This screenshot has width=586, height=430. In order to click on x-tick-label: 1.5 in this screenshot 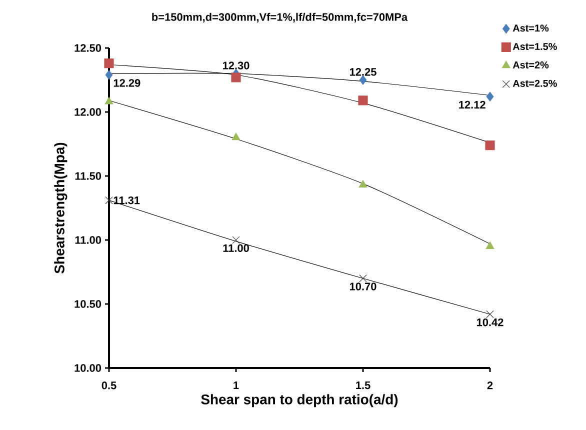, I will do `click(363, 386)`.